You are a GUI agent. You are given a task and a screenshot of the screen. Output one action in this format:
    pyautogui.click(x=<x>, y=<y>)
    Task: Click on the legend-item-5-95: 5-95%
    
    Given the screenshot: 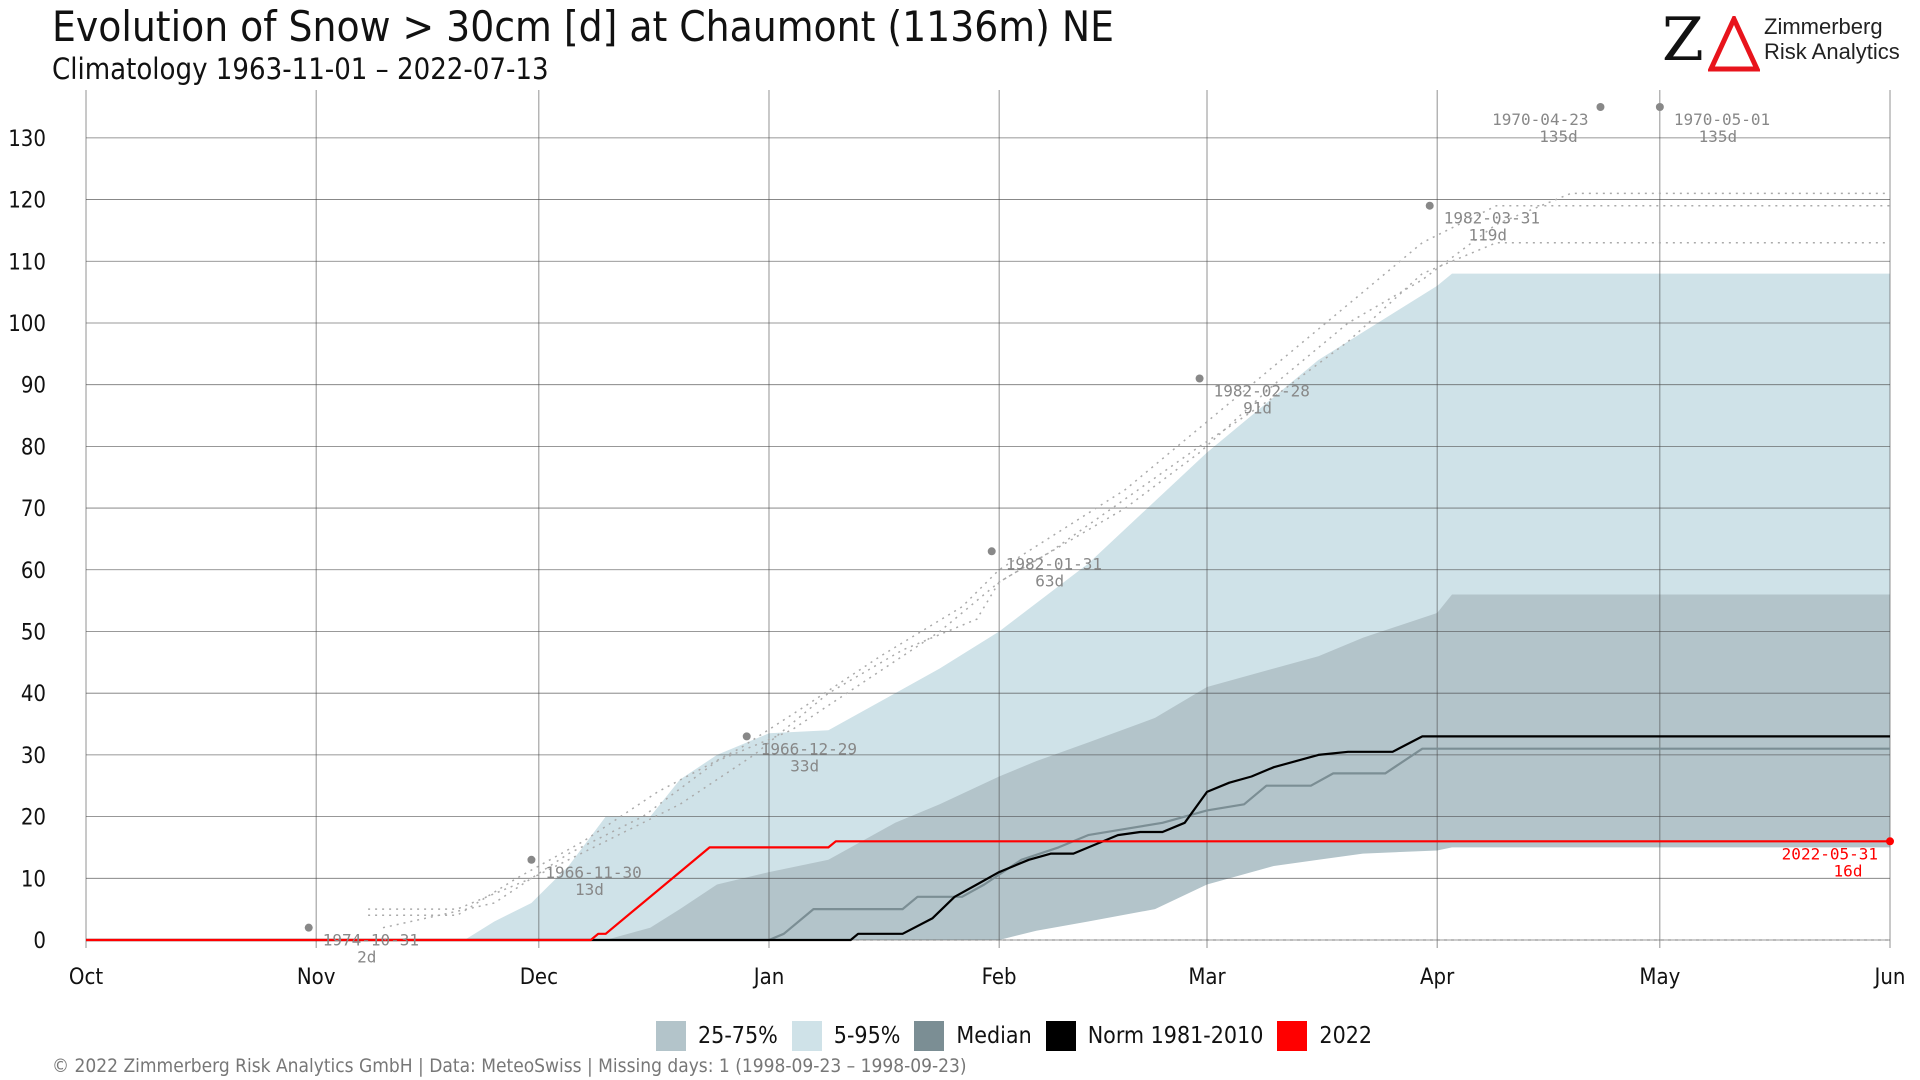 What is the action you would take?
    pyautogui.click(x=846, y=1036)
    